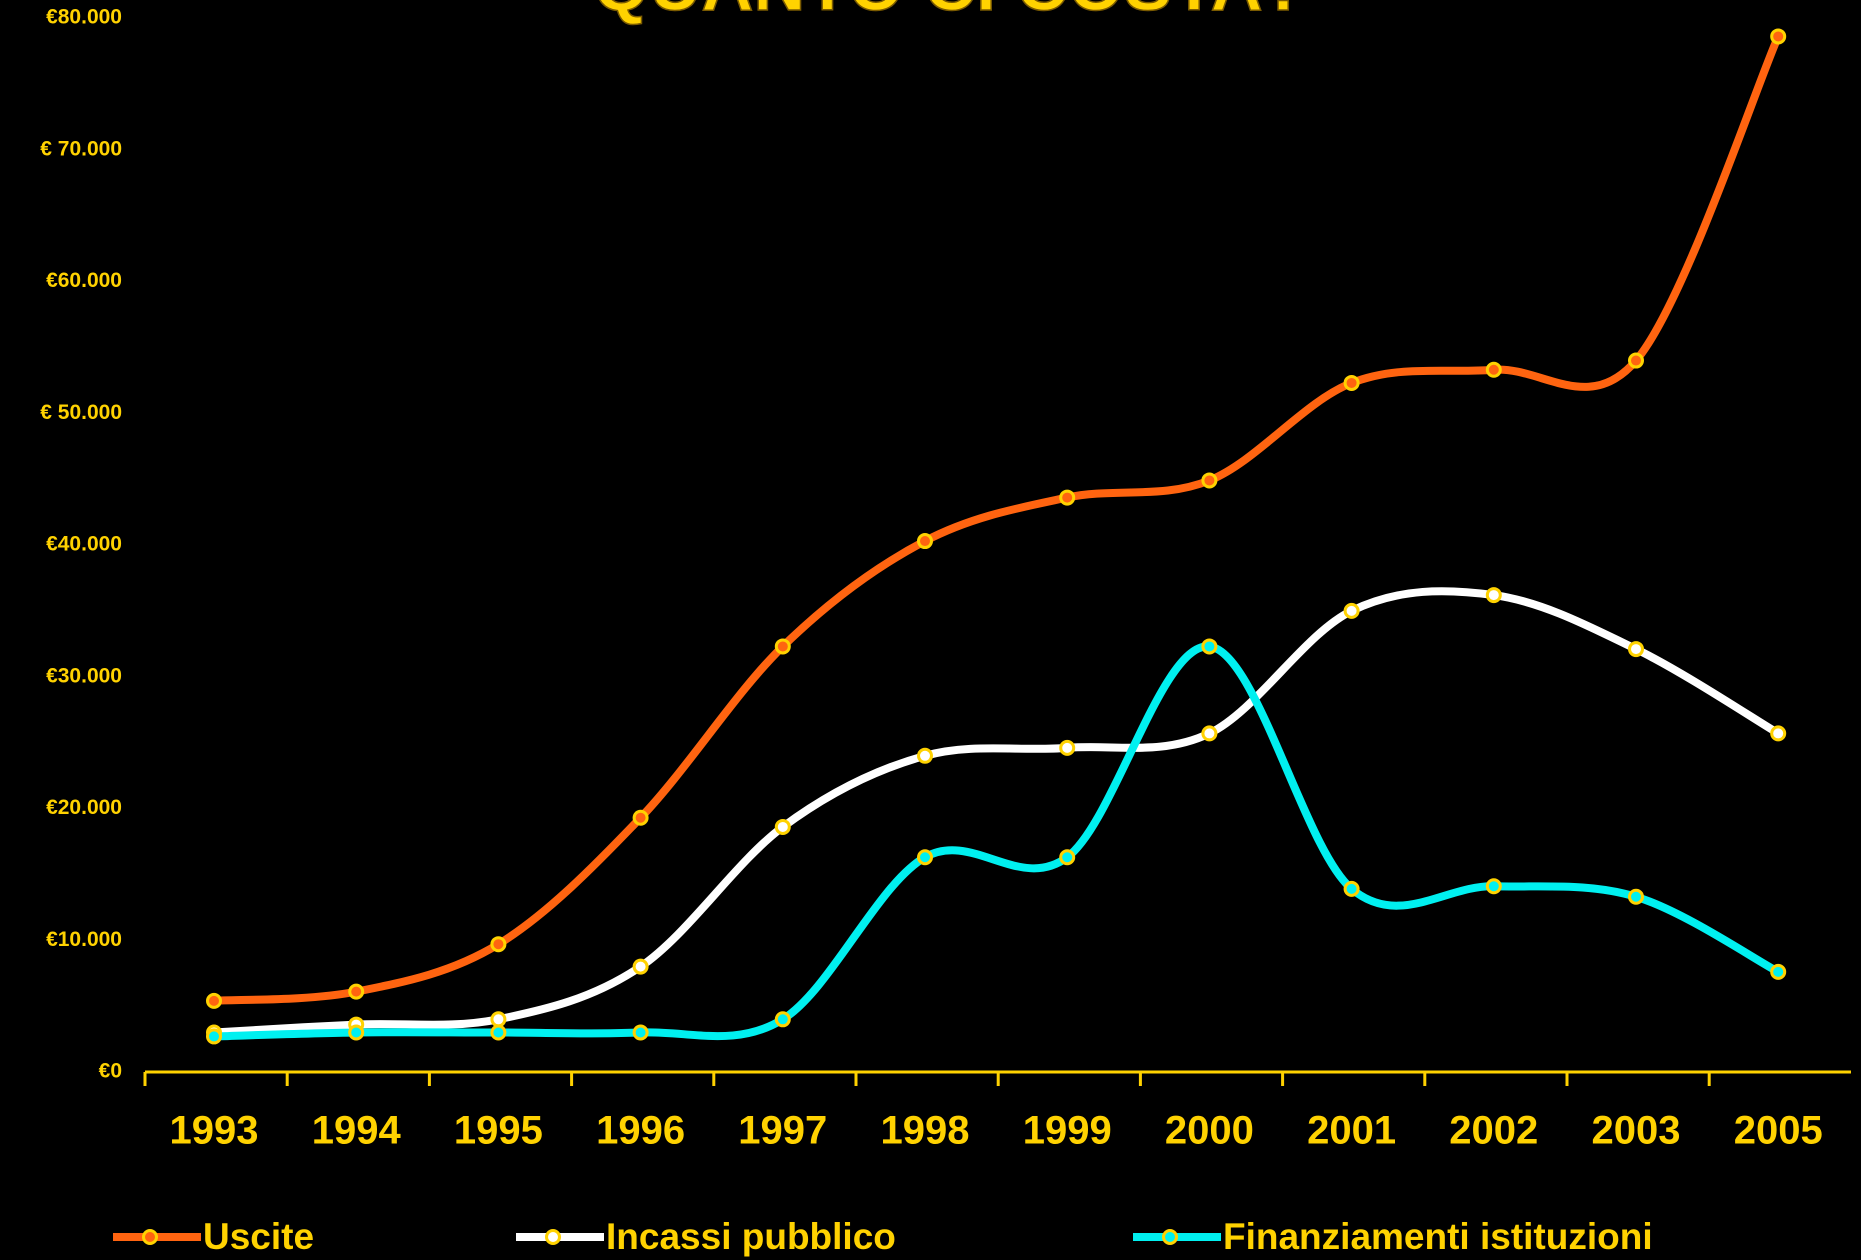  What do you see at coordinates (1067, 1131) in the screenshot?
I see `x-tick-label: 1999` at bounding box center [1067, 1131].